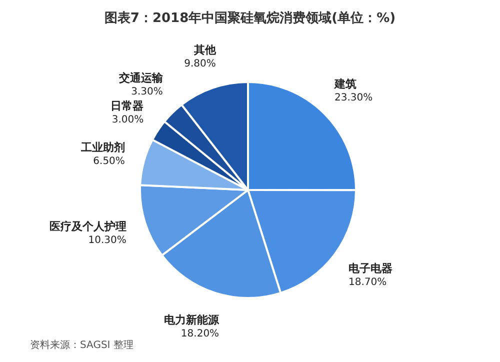 The image size is (500, 362). I want to click on slice-label: 建筑, so click(344, 84).